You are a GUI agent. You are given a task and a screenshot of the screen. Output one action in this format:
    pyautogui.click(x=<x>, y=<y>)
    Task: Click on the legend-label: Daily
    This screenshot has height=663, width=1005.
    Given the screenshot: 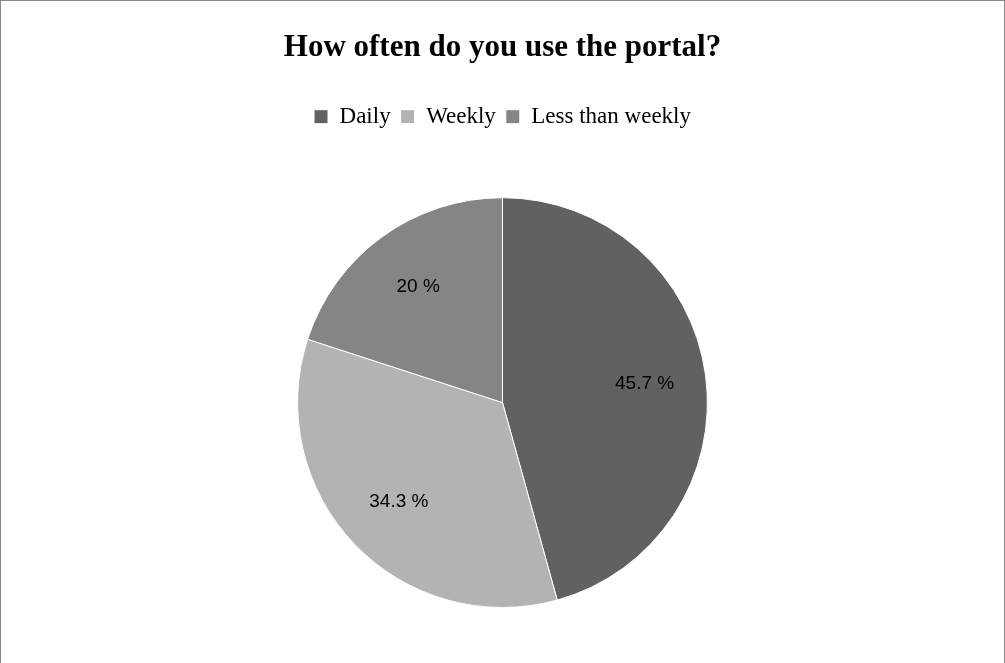 What is the action you would take?
    pyautogui.click(x=365, y=115)
    